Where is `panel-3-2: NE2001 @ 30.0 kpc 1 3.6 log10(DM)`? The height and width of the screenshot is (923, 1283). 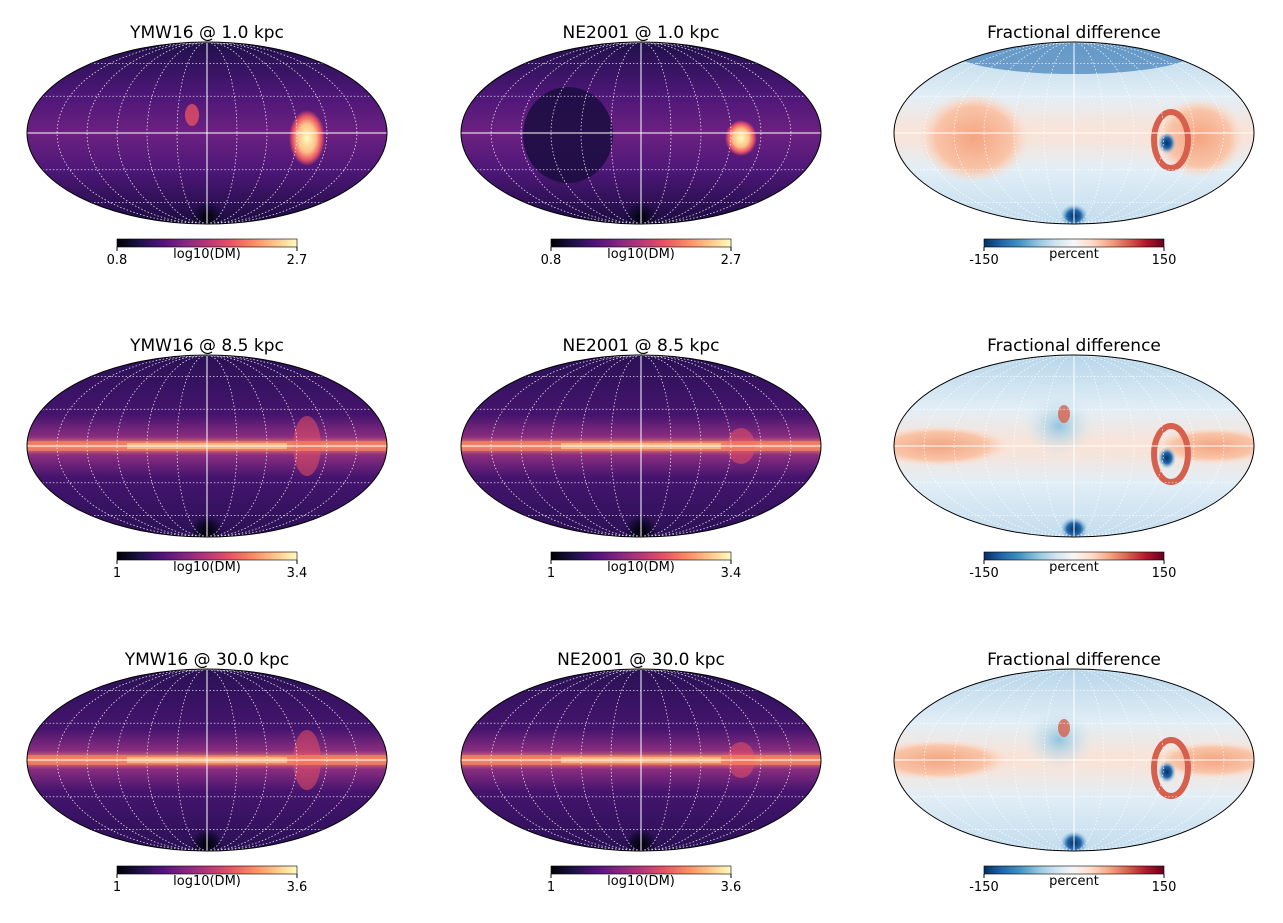
panel-3-2: NE2001 @ 30.0 kpc 1 3.6 log10(DM) is located at coordinates (641, 772).